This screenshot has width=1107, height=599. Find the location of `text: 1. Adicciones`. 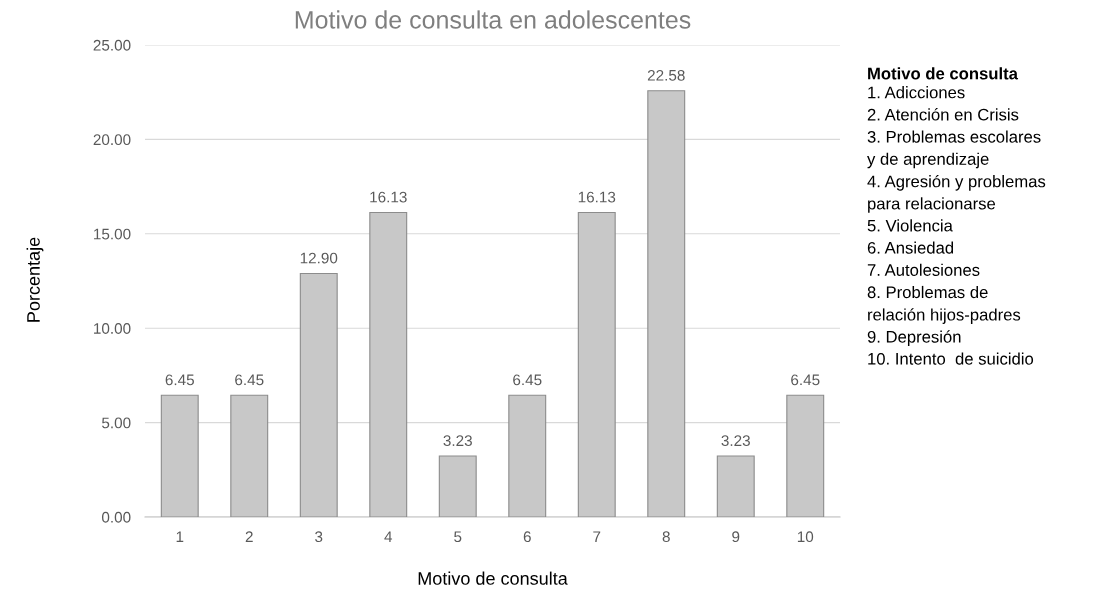

text: 1. Adicciones is located at coordinates (916, 92).